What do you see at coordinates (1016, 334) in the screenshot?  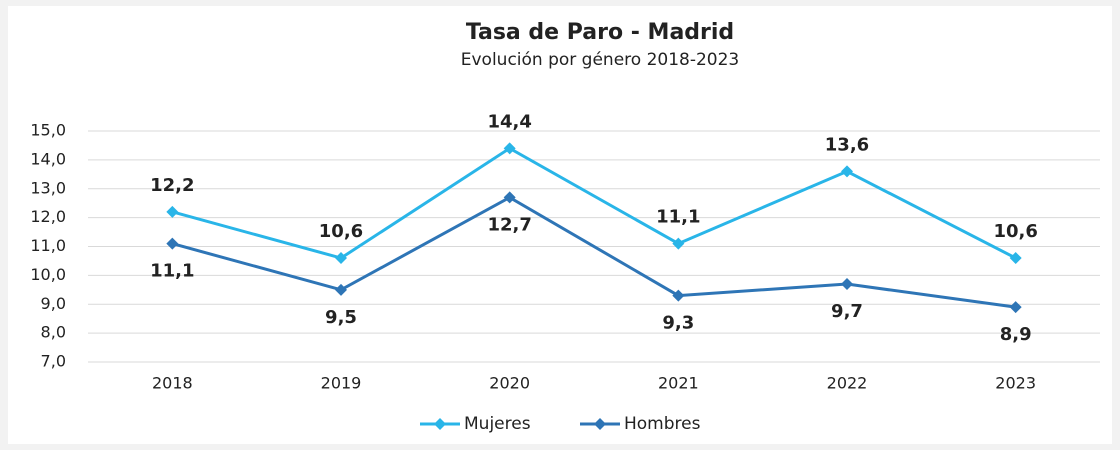 I see `data-label: 8,9` at bounding box center [1016, 334].